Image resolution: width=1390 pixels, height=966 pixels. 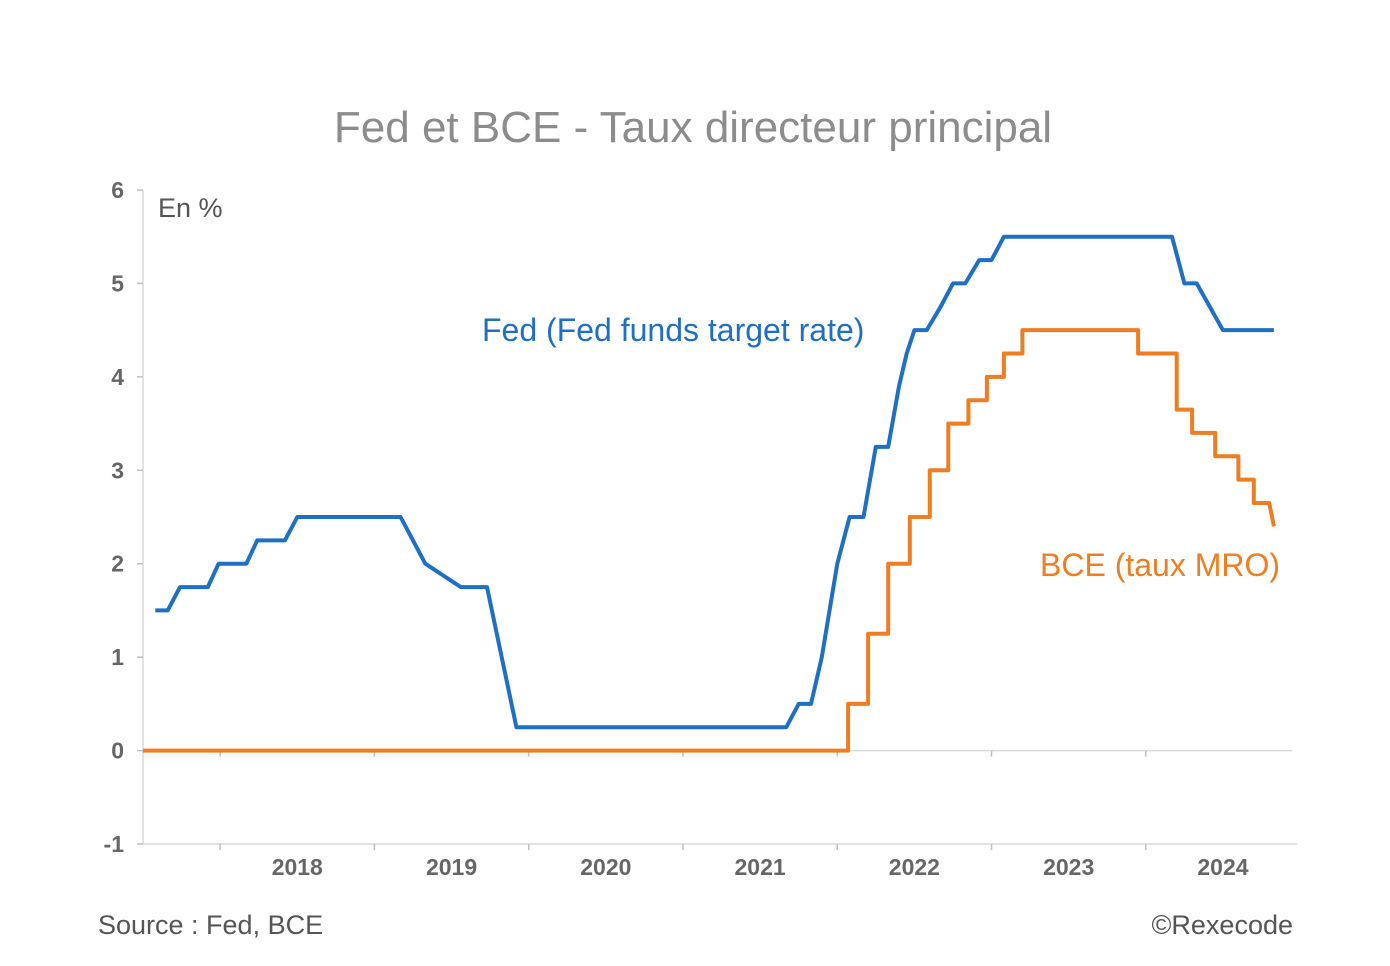 I want to click on y-tick-label: 0, so click(x=117, y=751).